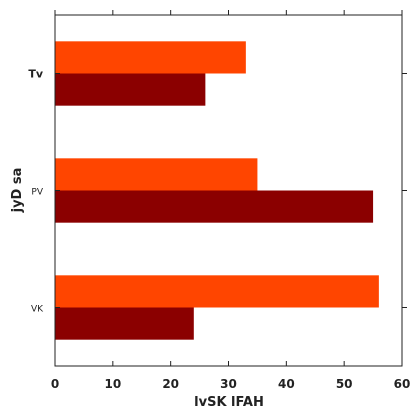 This screenshot has width=420, height=420. Describe the element at coordinates (344, 384) in the screenshot. I see `x-tick-label: 50` at that location.